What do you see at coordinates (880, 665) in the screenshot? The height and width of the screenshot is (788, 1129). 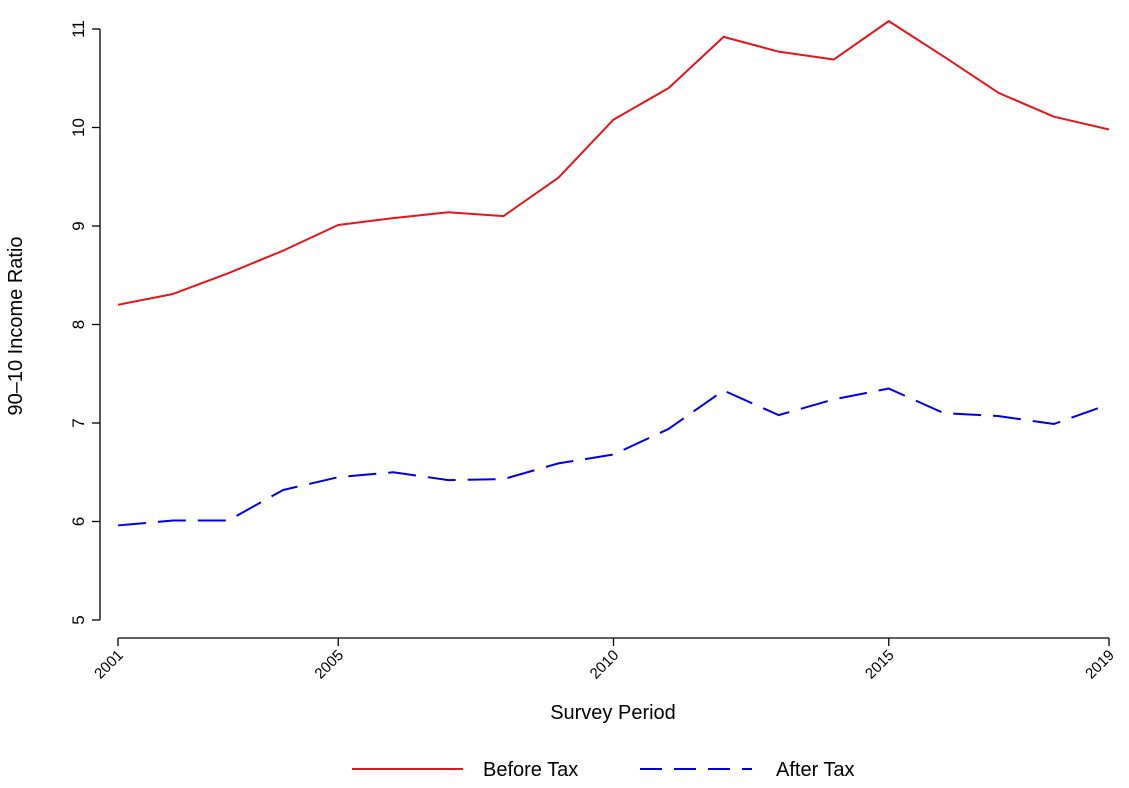 I see `x-tick-label: 2015` at bounding box center [880, 665].